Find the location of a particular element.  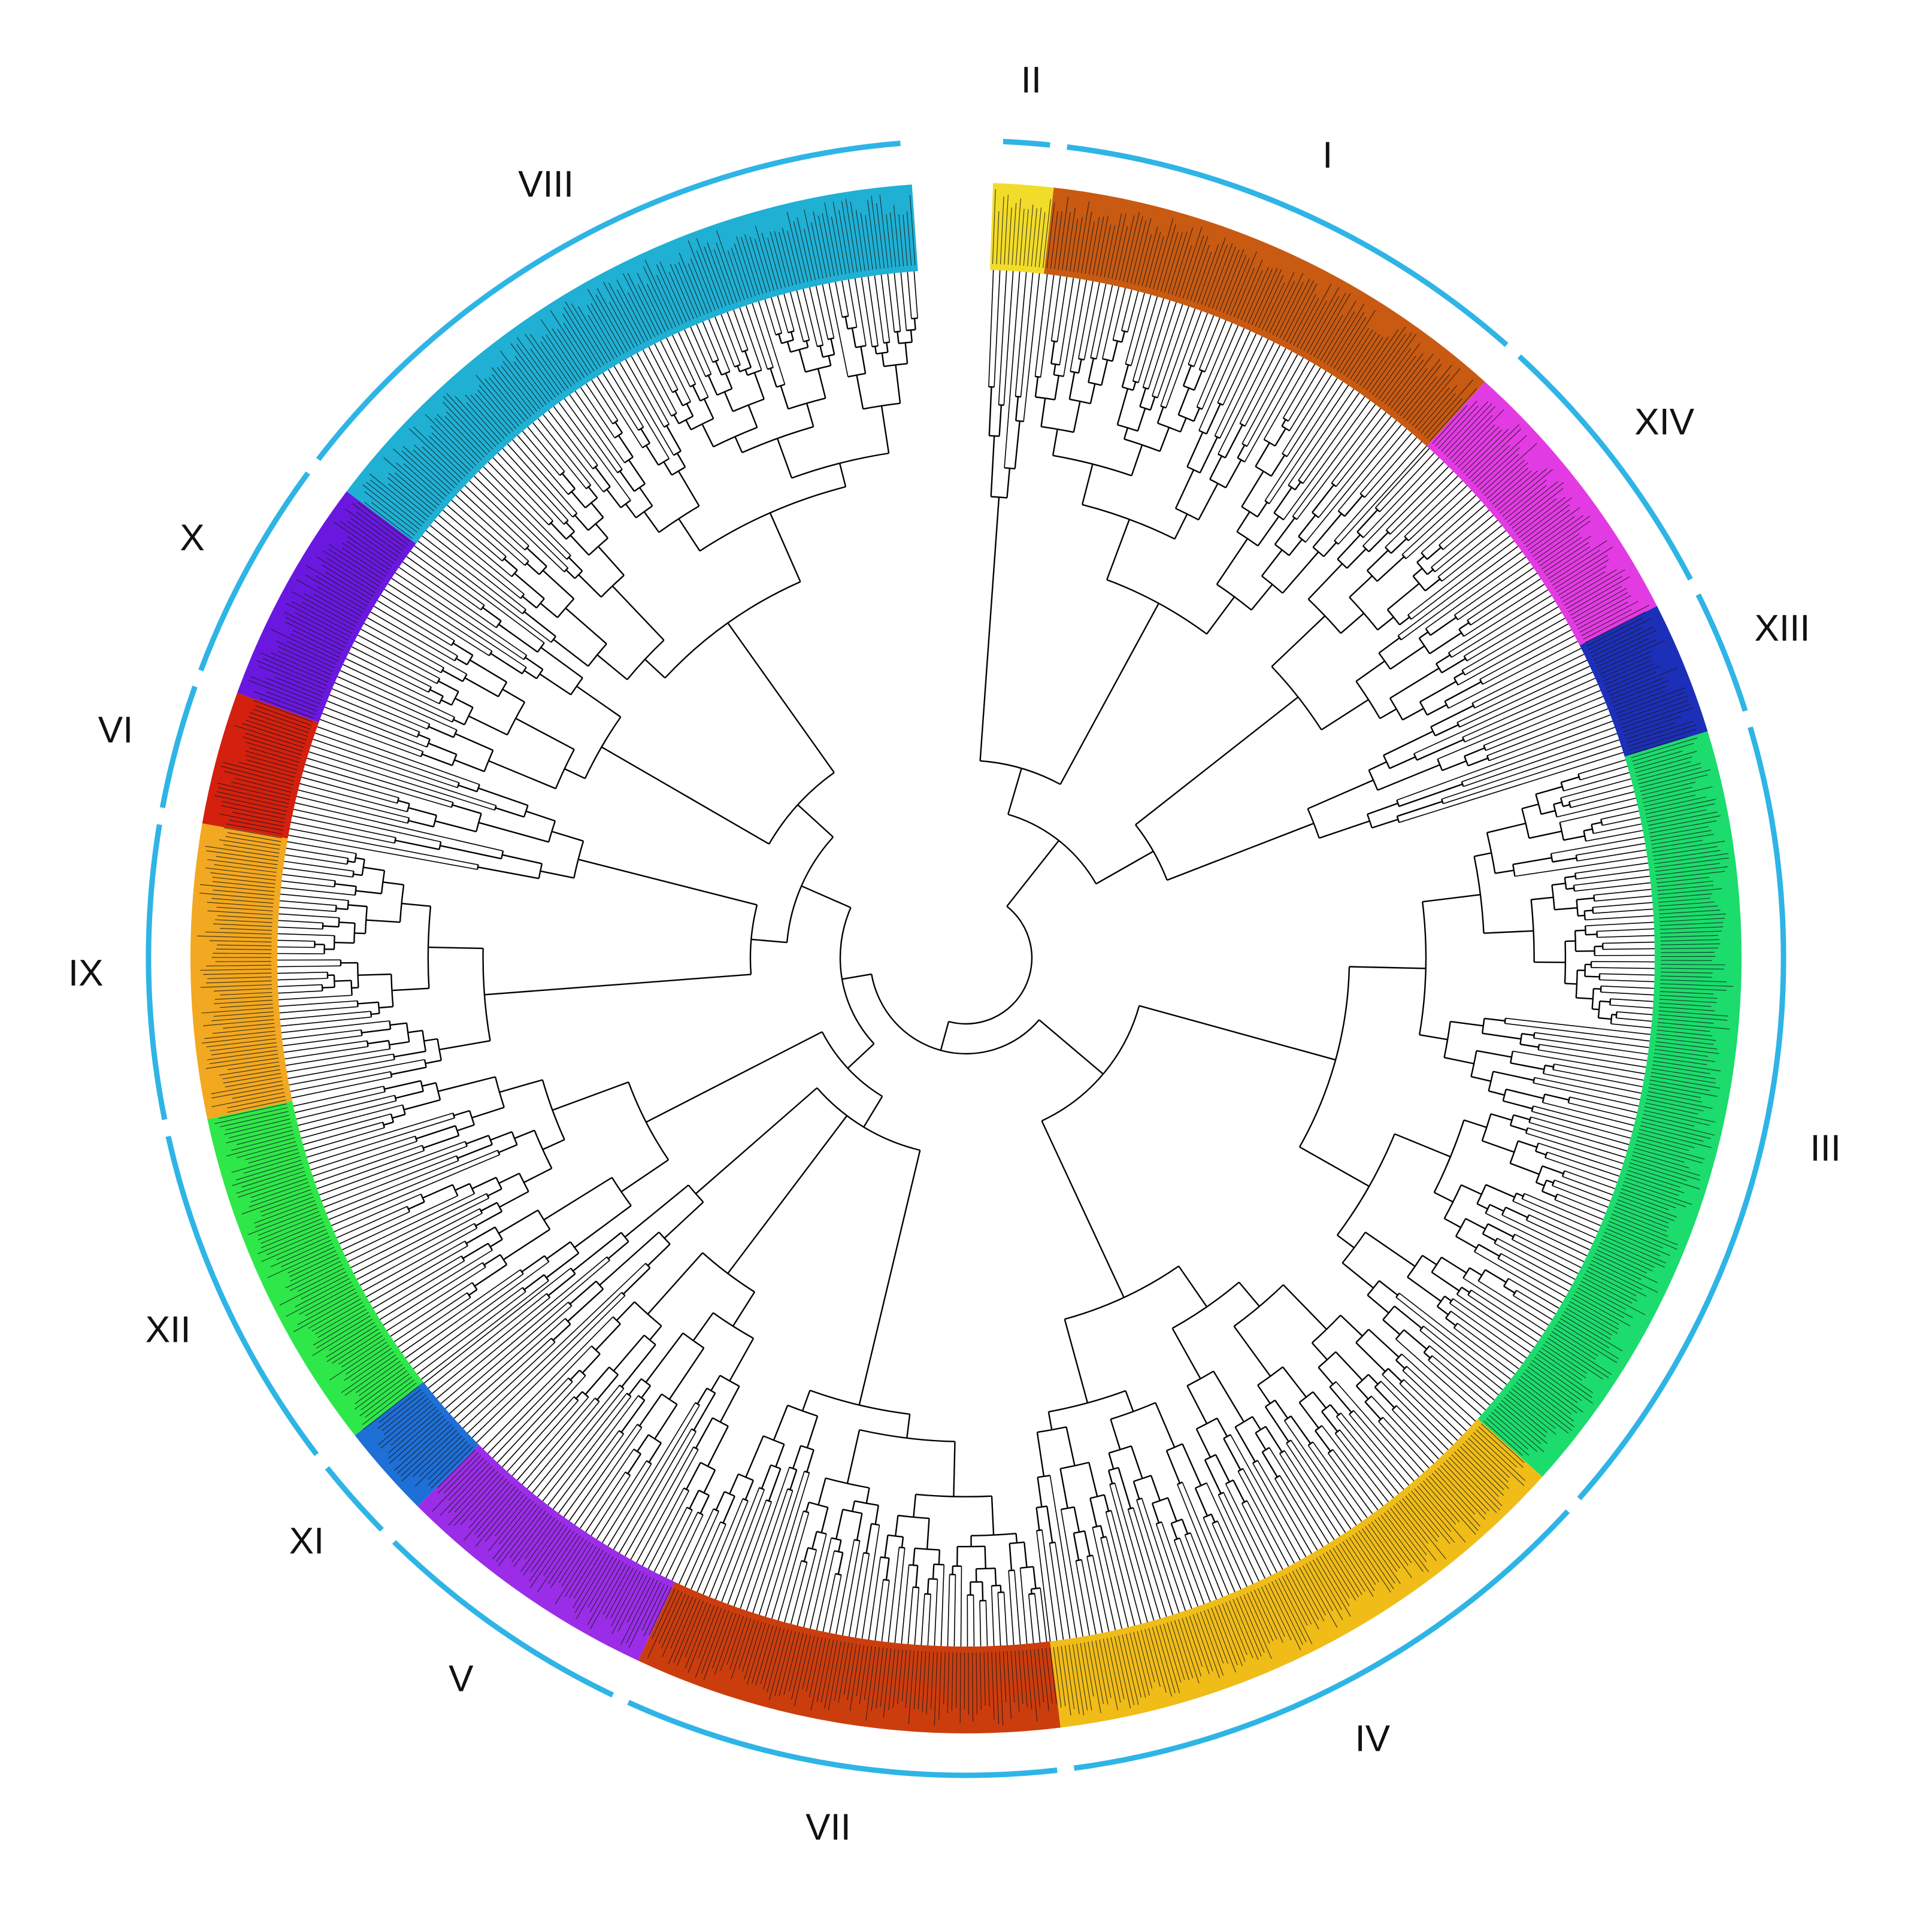

clade-label-viii: VIII is located at coordinates (546, 184).